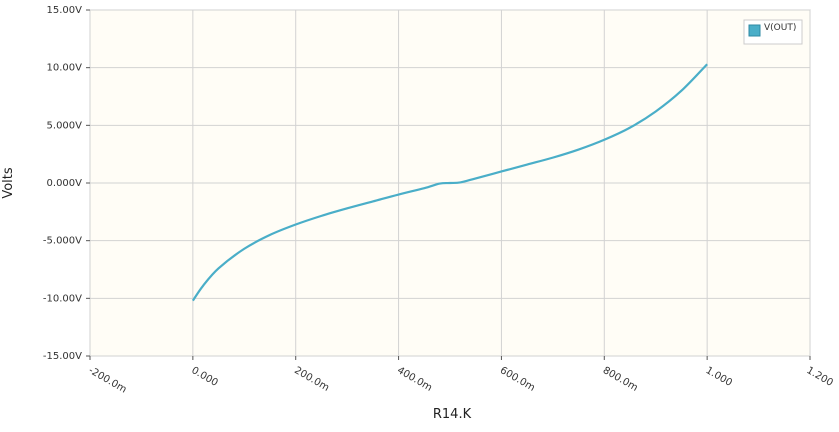  I want to click on x-tick-label: 800.0m, so click(620, 379).